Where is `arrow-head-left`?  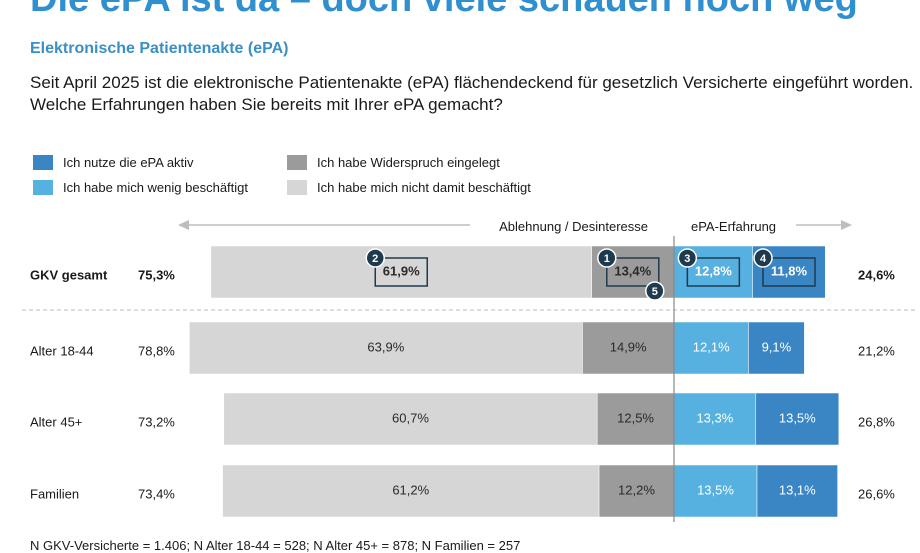
arrow-head-left is located at coordinates (183, 225).